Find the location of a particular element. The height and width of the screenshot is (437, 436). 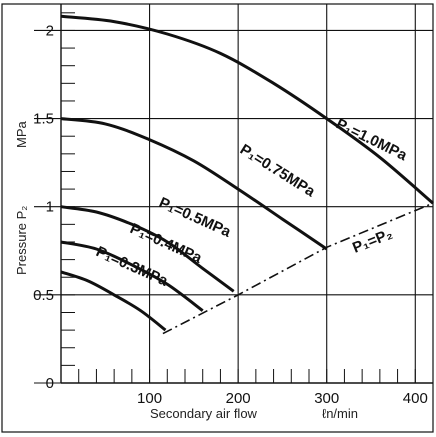

series-label-p1-0.5: P₁=0.5MPa is located at coordinates (195, 217).